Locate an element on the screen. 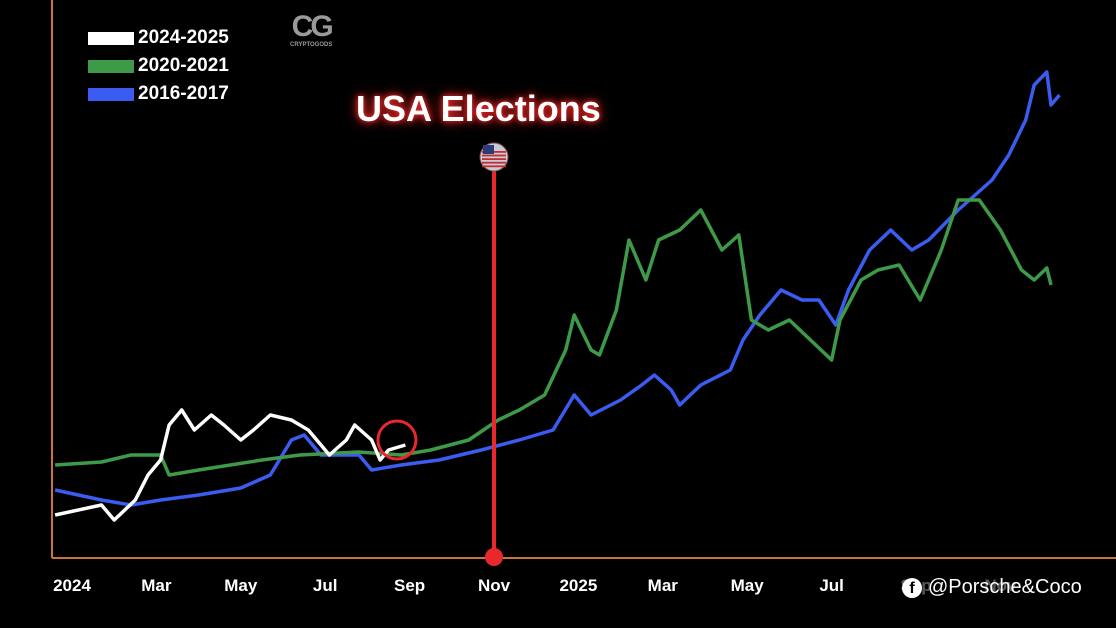 This screenshot has width=1116, height=628. legend-item: 2020-2021 is located at coordinates (158, 66).